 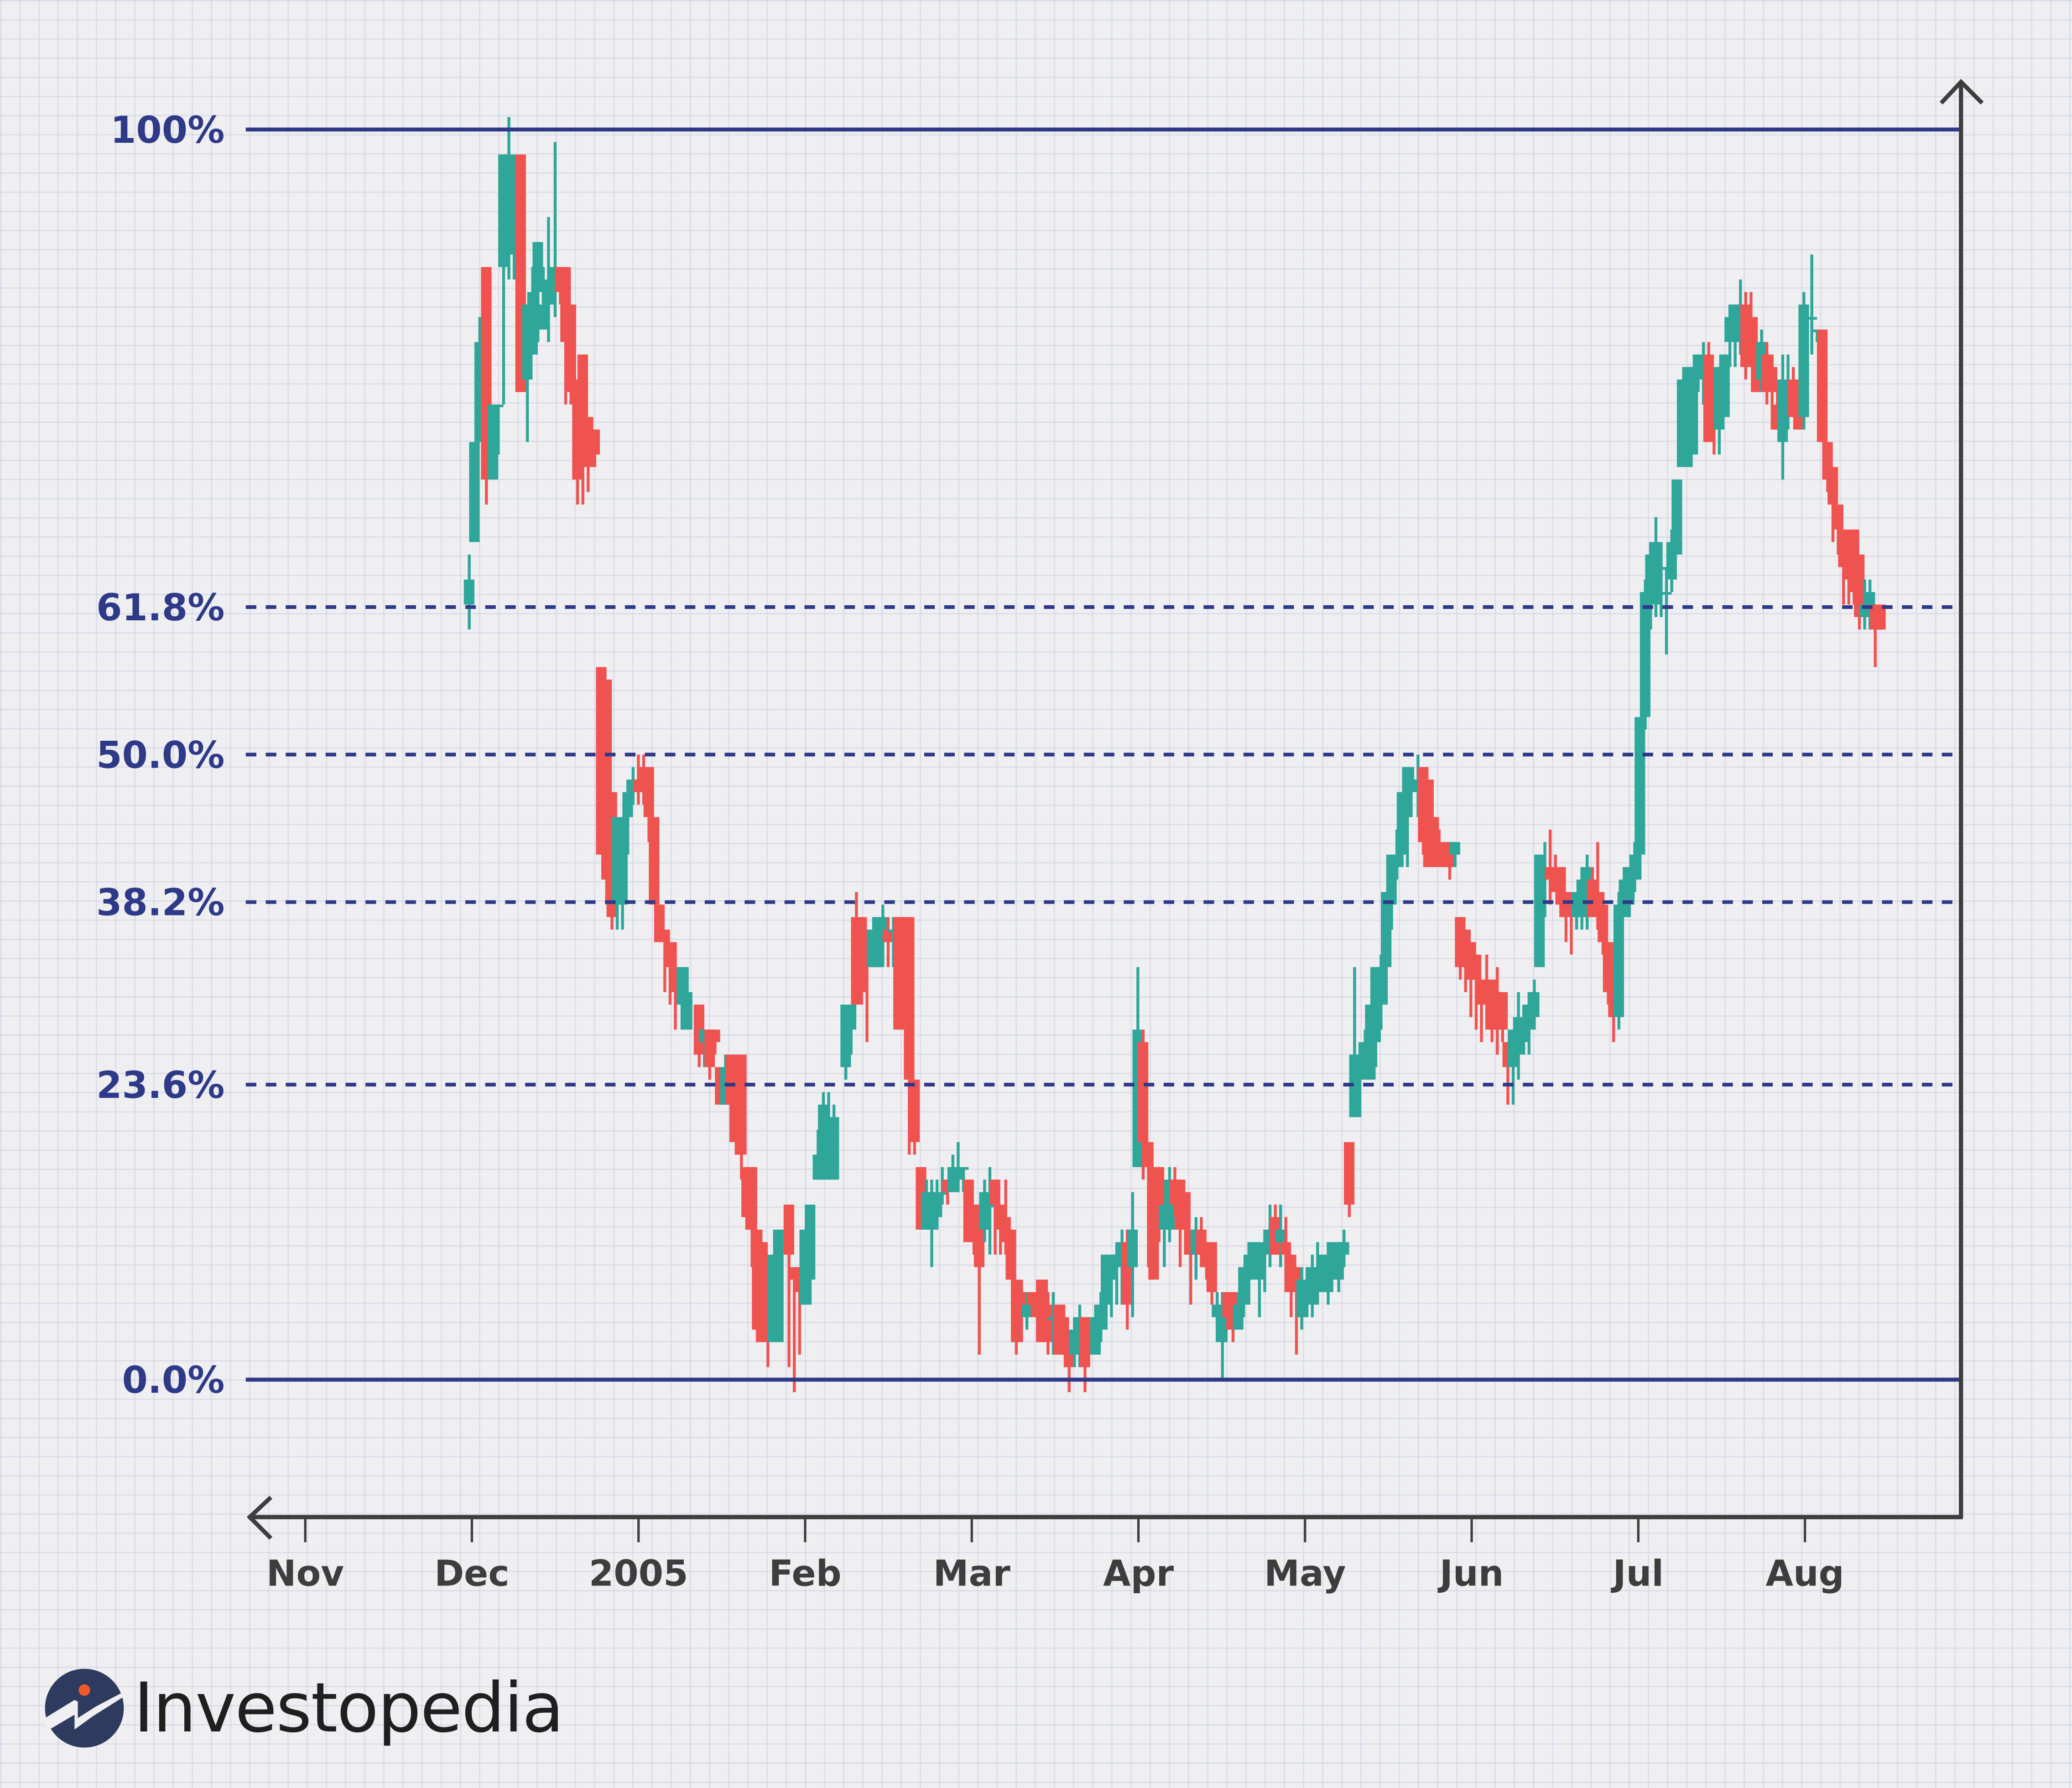 What do you see at coordinates (173, 1380) in the screenshot?
I see `fib-level-label: 0.0%` at bounding box center [173, 1380].